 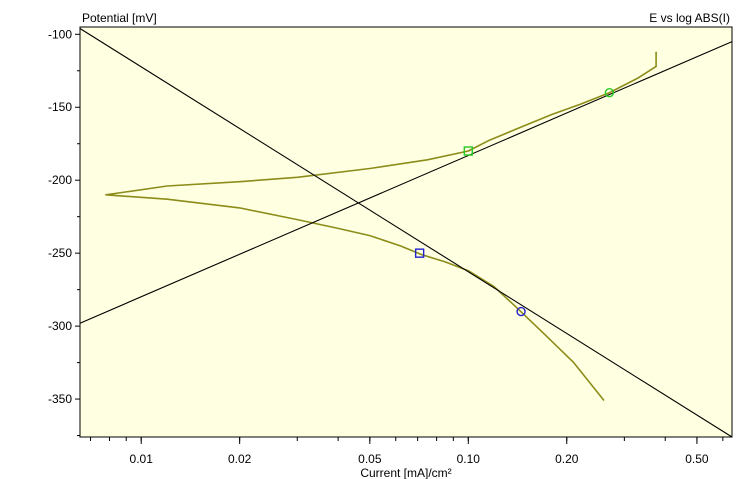 What do you see at coordinates (64, 232) in the screenshot?
I see `y-ticks: -100 -150 -200 -250 -300 -350` at bounding box center [64, 232].